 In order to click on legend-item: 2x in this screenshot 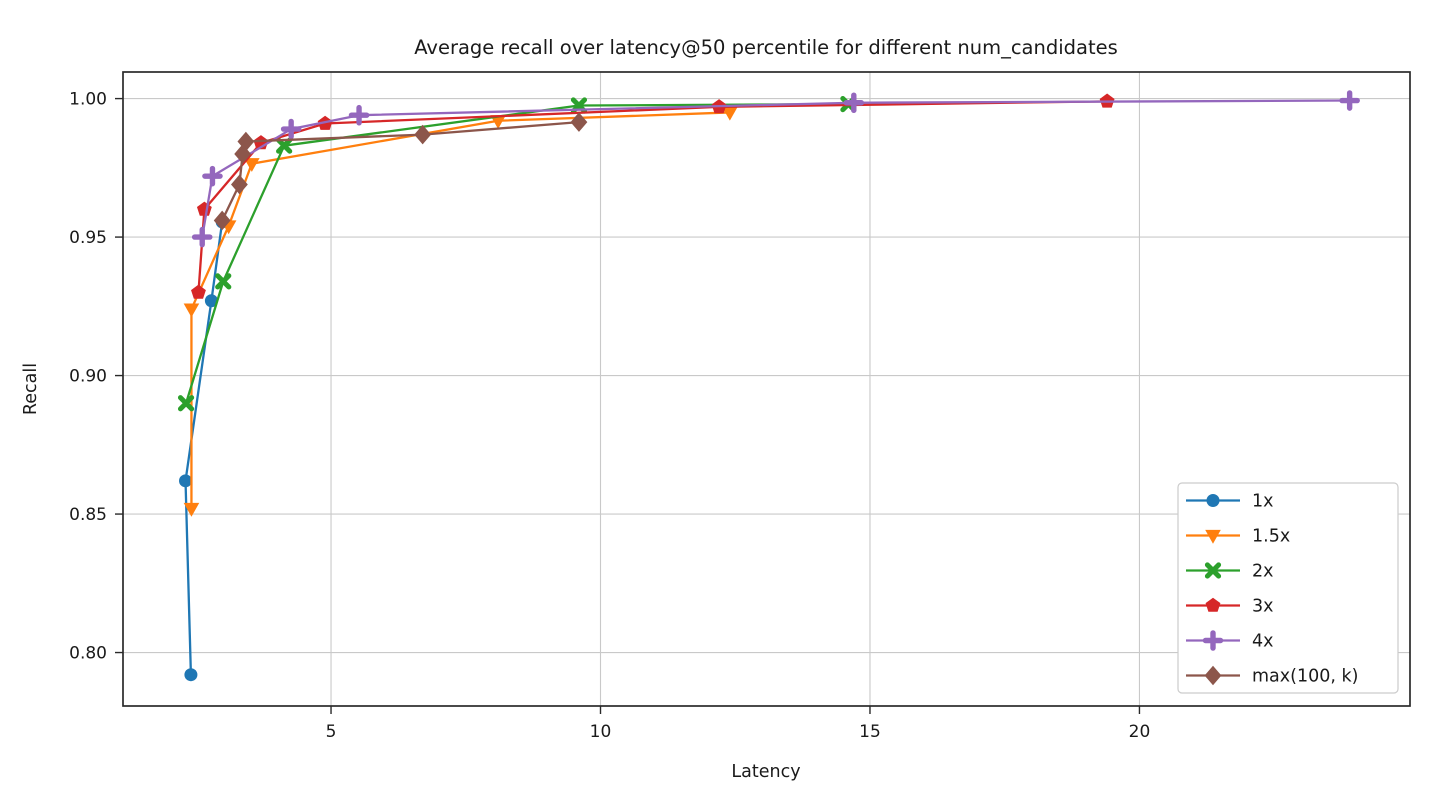, I will do `click(1230, 572)`.